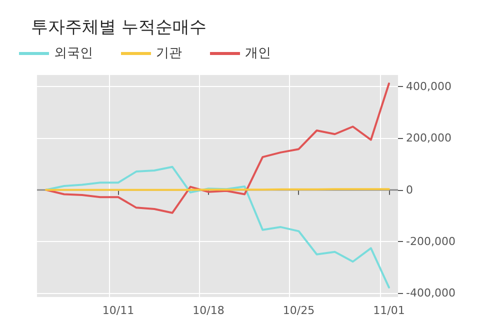 Image resolution: width=500 pixels, height=323 pixels. Describe the element at coordinates (118, 28) in the screenshot. I see `chart-title: 투자주체별 누적순매수` at that location.